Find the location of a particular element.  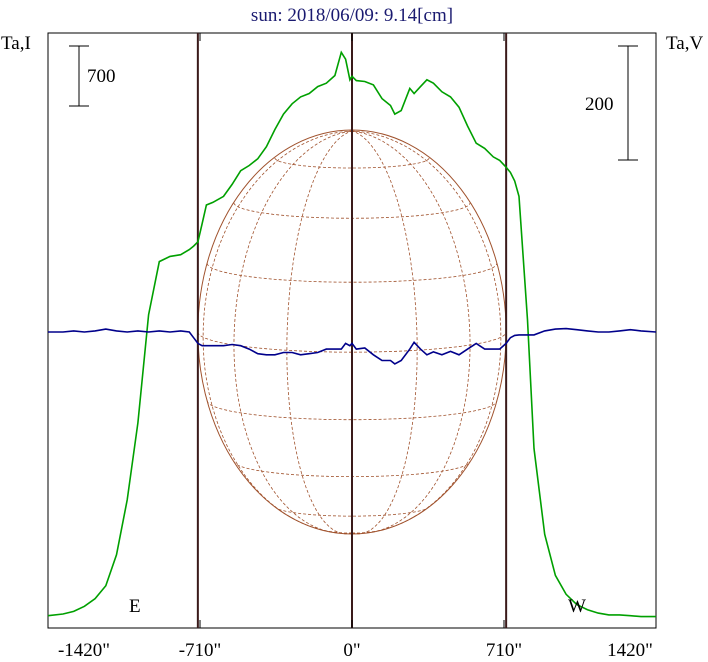

chart-title: sun: 2018/06/09: 9.14[cm] is located at coordinates (352, 15).